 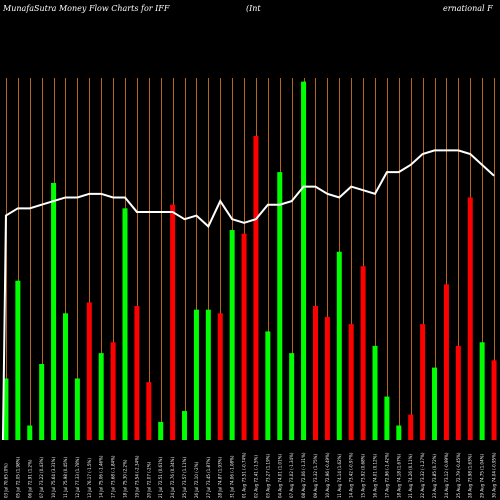 What do you see at coordinates (232, 476) in the screenshot?
I see `x-tick-label: 31 Jul 74.06 (-1.08%)` at bounding box center [232, 476].